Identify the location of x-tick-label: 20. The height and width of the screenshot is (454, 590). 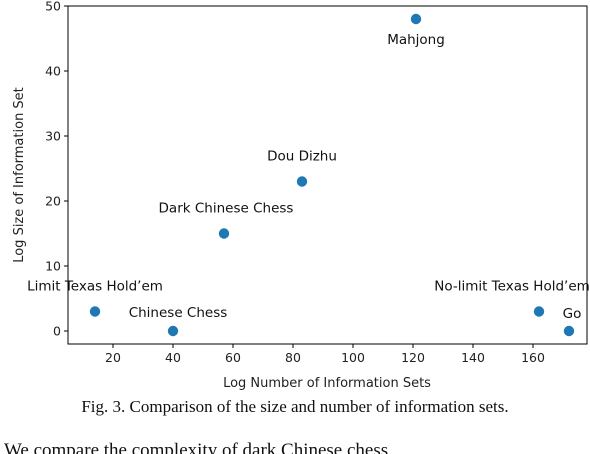
(113, 357).